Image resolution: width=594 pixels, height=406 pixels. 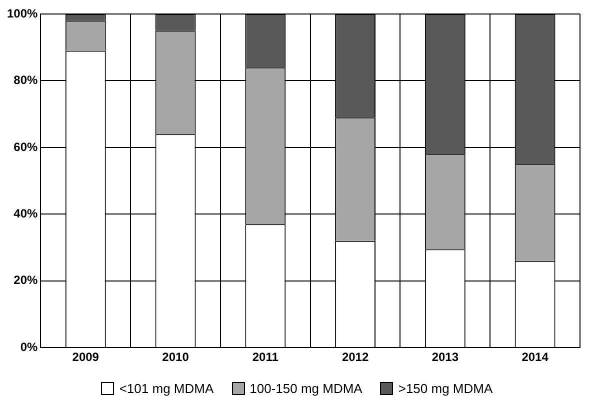 I want to click on y-tick-label: 0%, so click(x=29, y=347).